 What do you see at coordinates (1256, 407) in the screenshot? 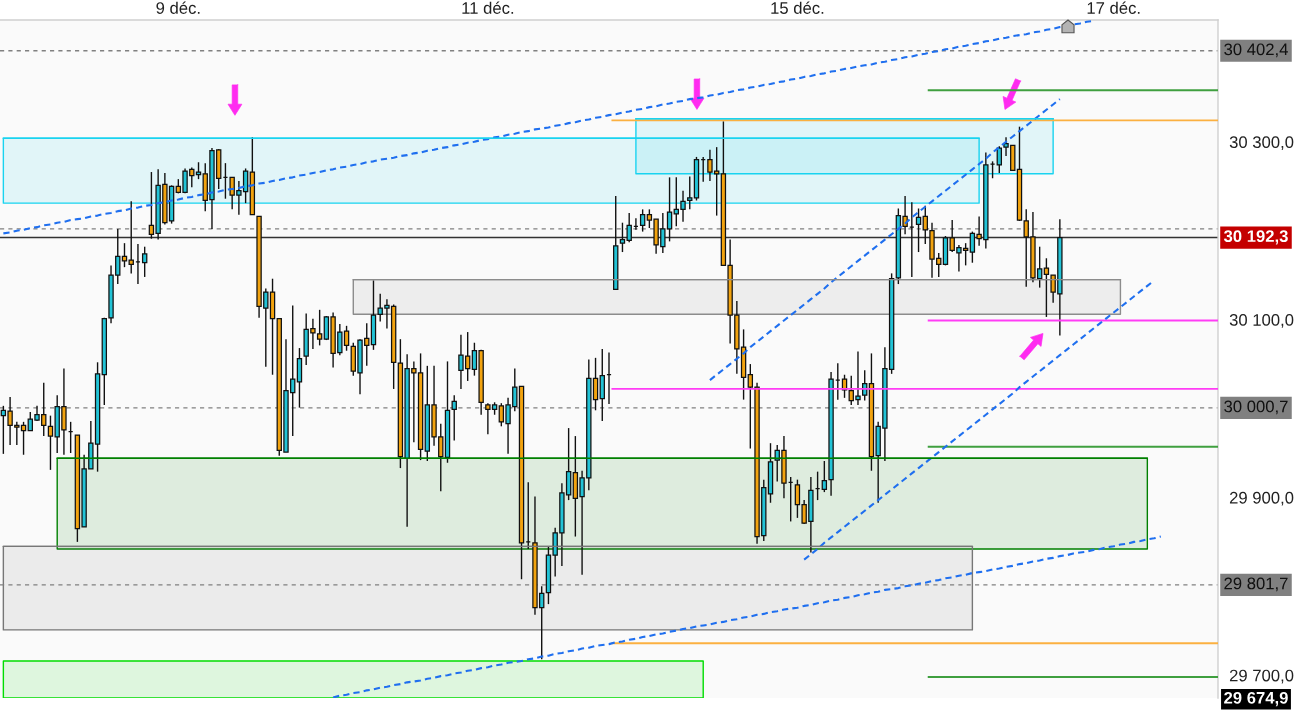
I see `ref-line-label: 30 000,7` at bounding box center [1256, 407].